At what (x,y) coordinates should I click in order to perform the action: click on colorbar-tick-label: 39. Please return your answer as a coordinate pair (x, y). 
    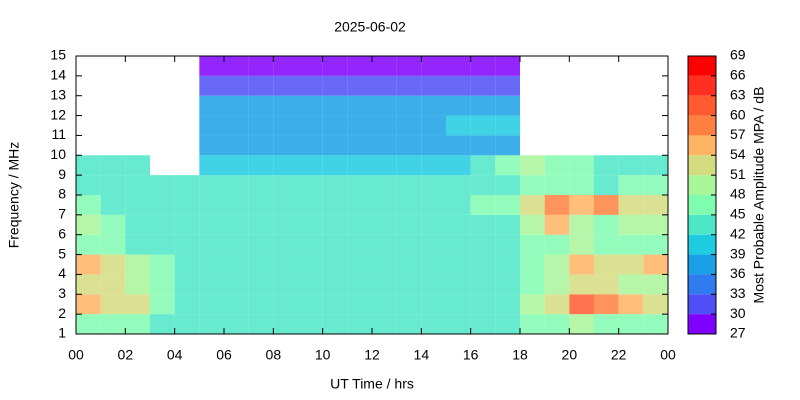
    Looking at the image, I should click on (738, 253).